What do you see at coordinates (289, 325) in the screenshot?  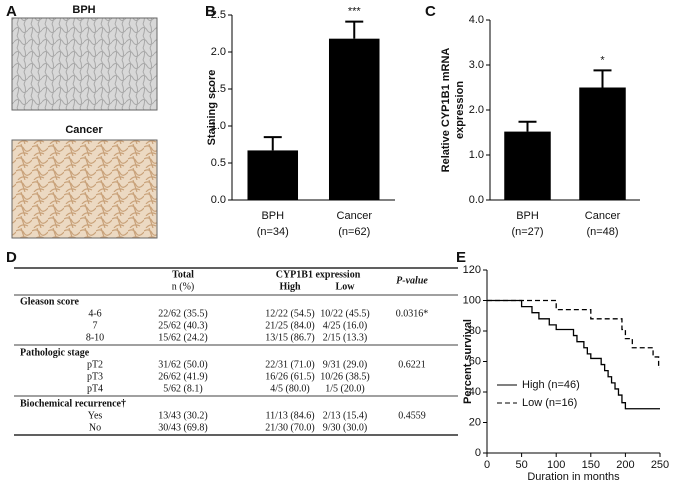 I see `table-cell: 21/25 (84.0)` at bounding box center [289, 325].